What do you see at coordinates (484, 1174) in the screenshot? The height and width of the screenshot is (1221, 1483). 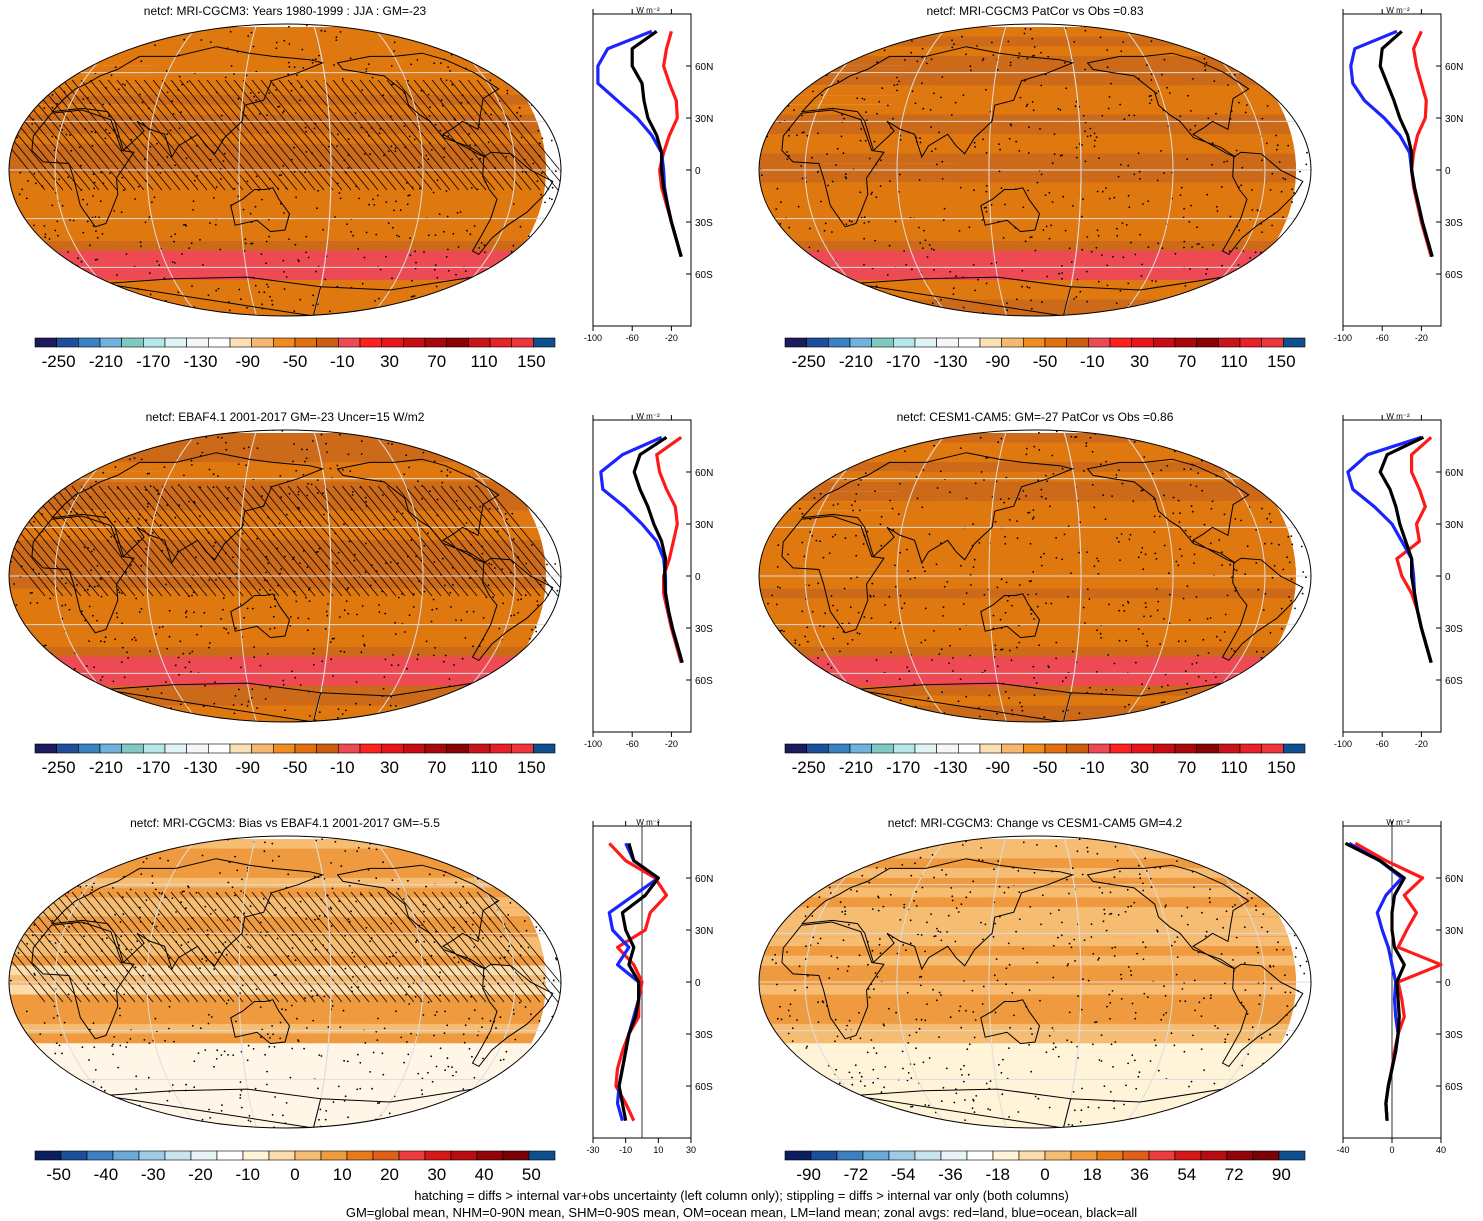 I see `colorbar-label: 40` at bounding box center [484, 1174].